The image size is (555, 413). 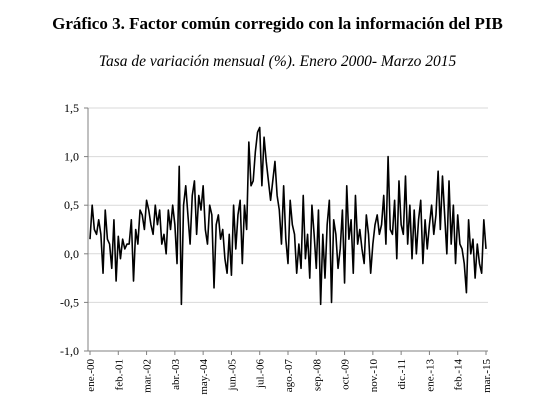 I want to click on y-tick-label: 1,5, so click(x=71, y=108).